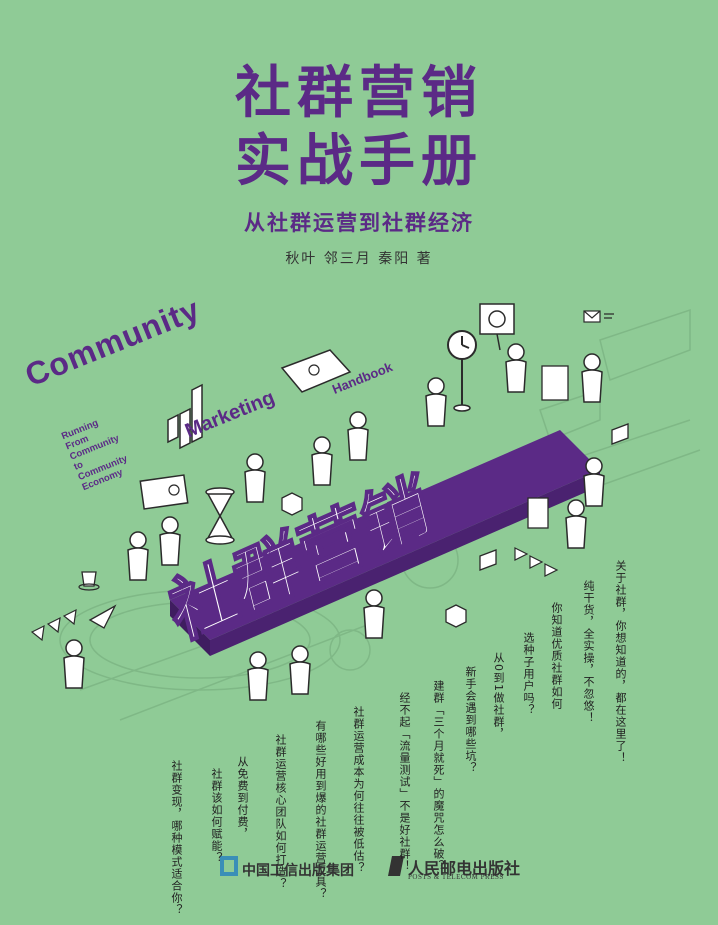 The width and height of the screenshot is (718, 925). What do you see at coordinates (316, 371) in the screenshot?
I see `tablet-icon` at bounding box center [316, 371].